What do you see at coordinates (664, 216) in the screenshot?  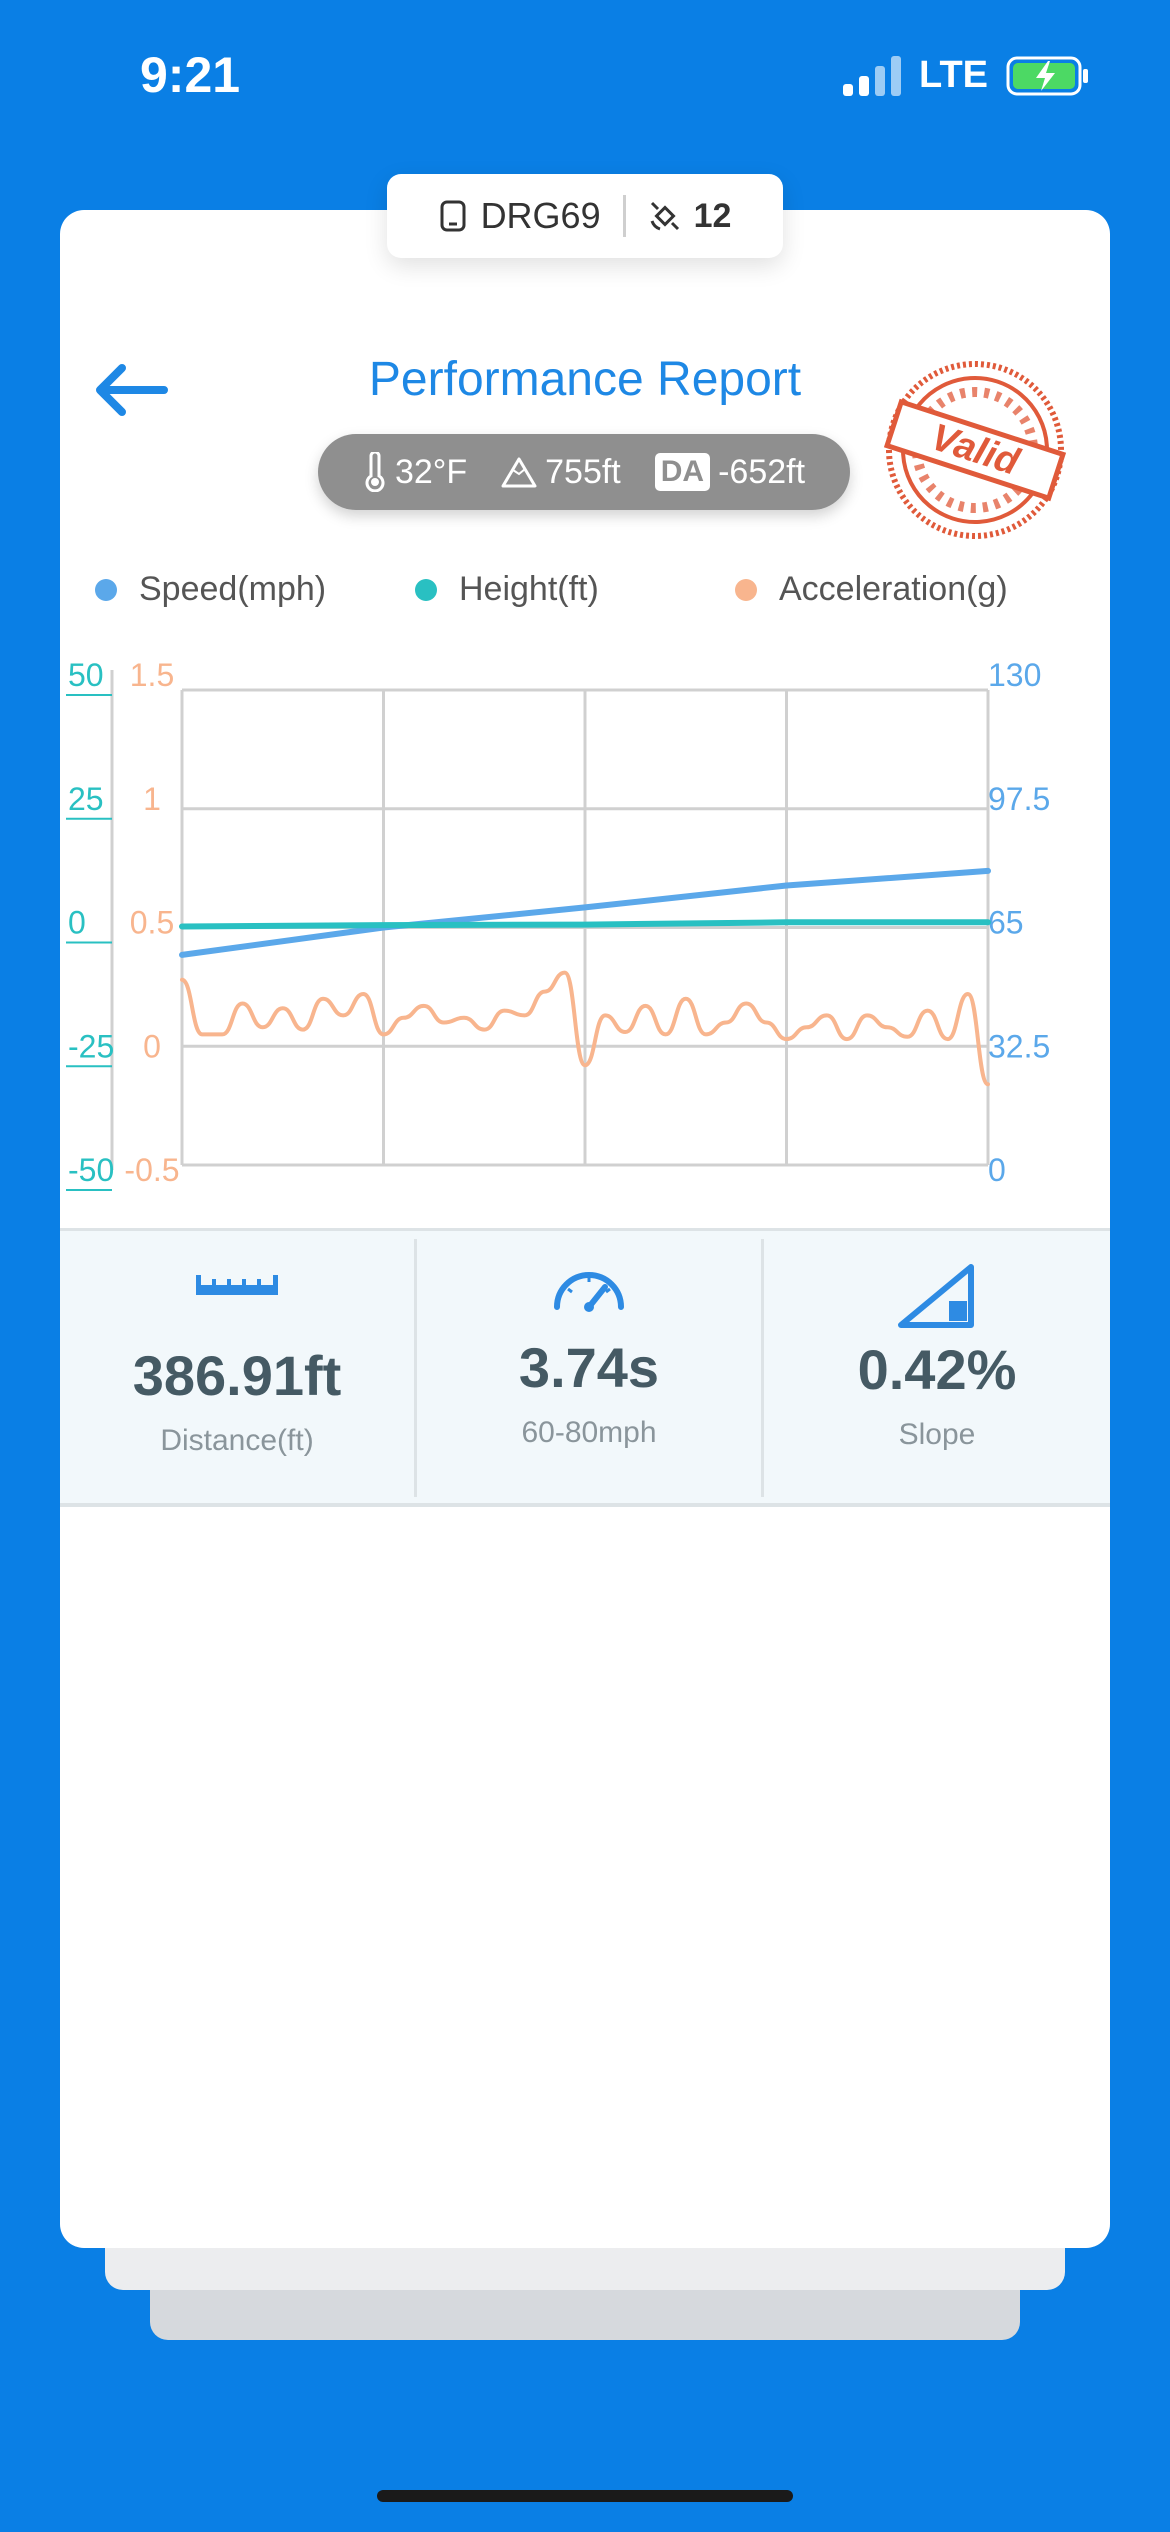 I see `satellite-icon` at bounding box center [664, 216].